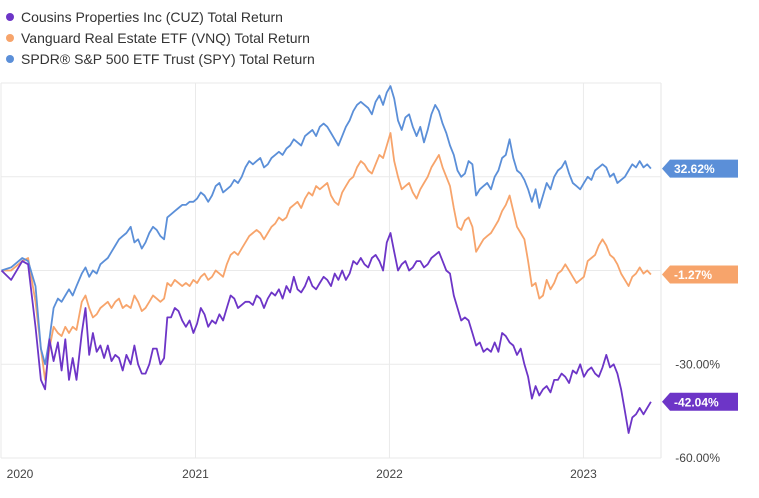 This screenshot has height=498, width=759. I want to click on end-label-spdr-s-p-500-etf-trust-spy-total-return: 32.62%, so click(700, 168).